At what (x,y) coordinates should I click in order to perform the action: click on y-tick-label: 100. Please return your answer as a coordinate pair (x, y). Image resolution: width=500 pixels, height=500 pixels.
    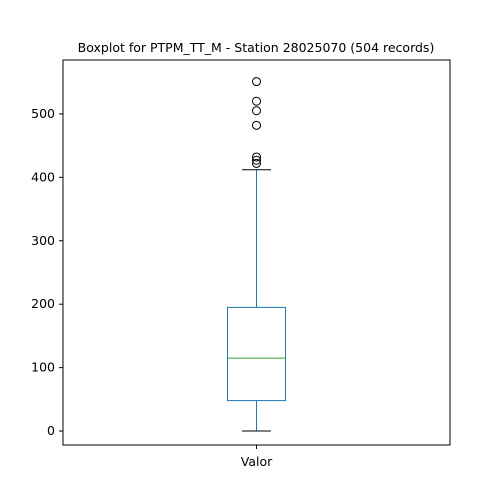
    Looking at the image, I should click on (43, 367).